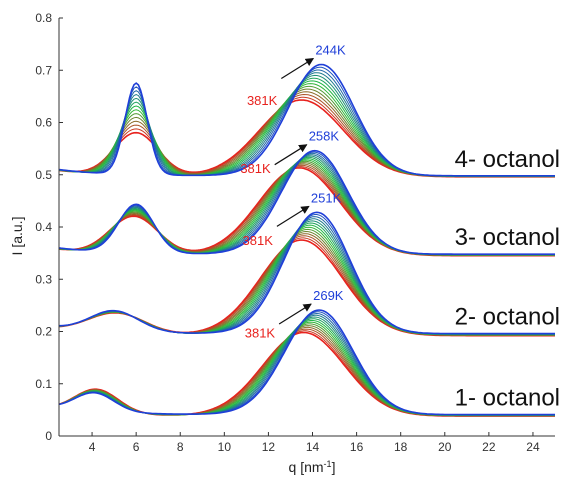  I want to click on x-tick-label: 12, so click(269, 447).